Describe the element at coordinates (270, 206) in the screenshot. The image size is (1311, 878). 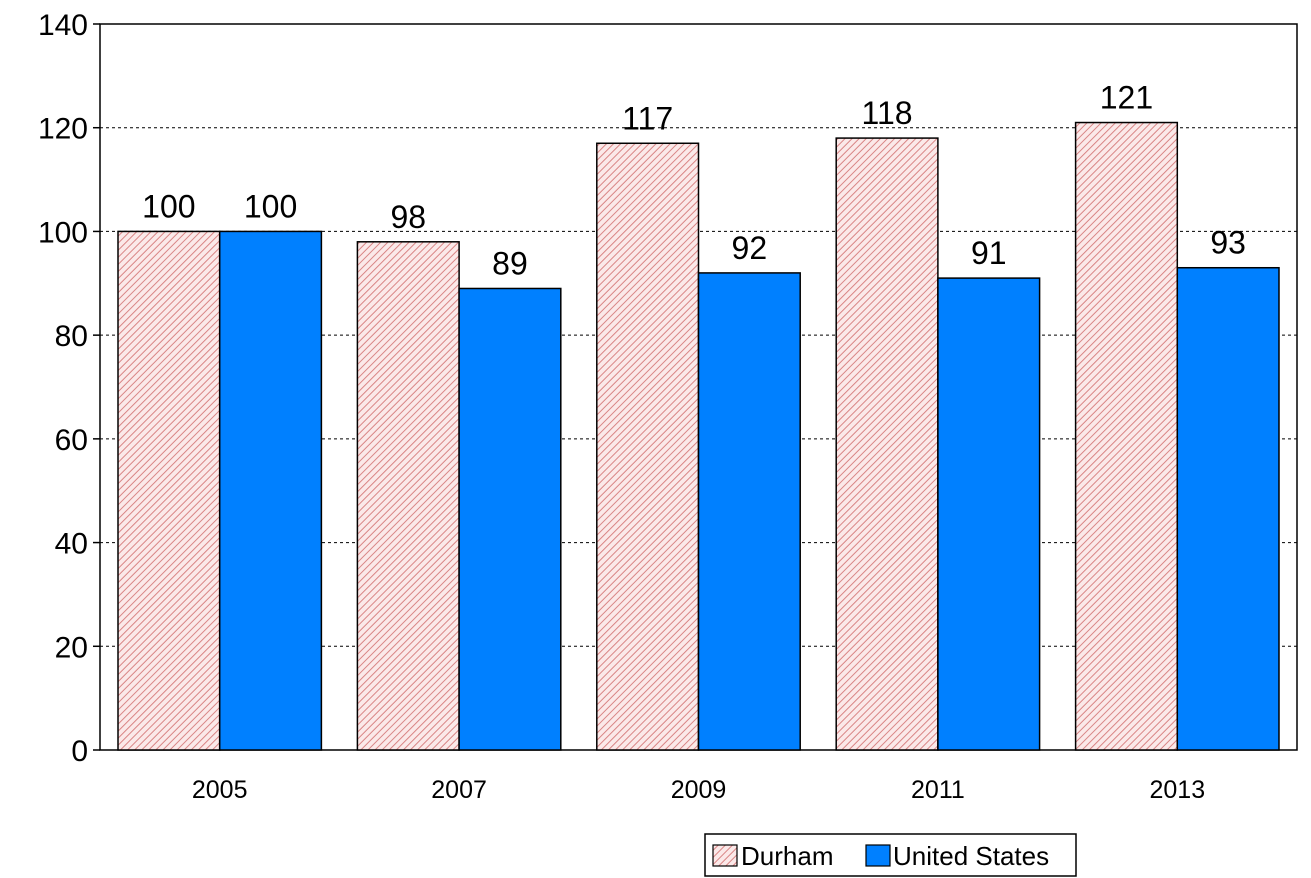
I see `data-label-united-states-2005: 100` at that location.